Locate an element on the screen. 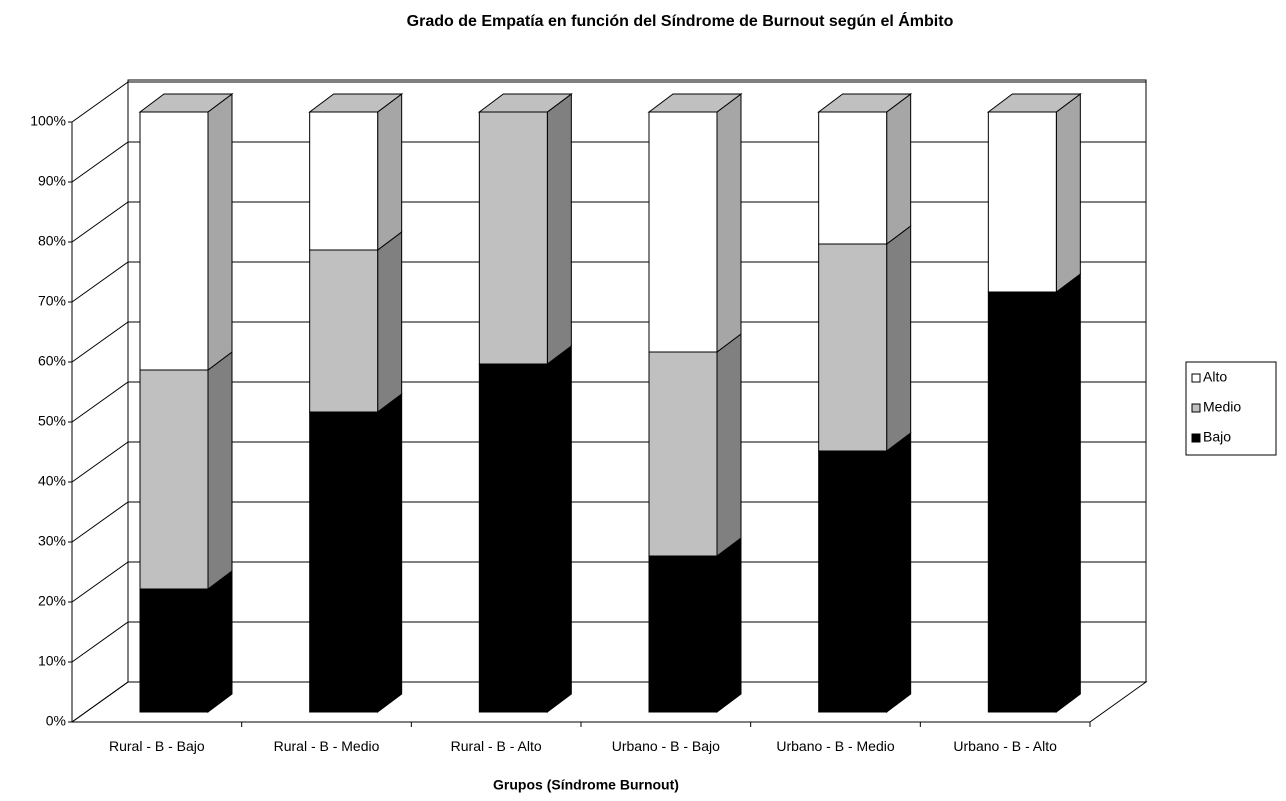 The image size is (1286, 801). y-tick-label: 60% is located at coordinates (52, 361).